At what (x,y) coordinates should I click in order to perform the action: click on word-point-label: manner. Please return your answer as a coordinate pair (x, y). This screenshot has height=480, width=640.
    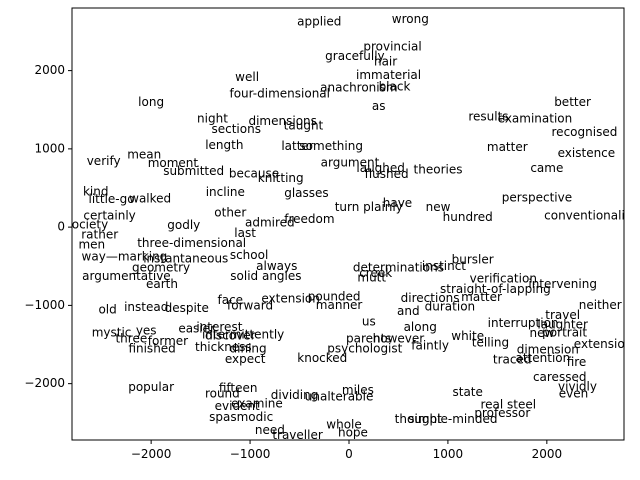
    Looking at the image, I should click on (339, 305).